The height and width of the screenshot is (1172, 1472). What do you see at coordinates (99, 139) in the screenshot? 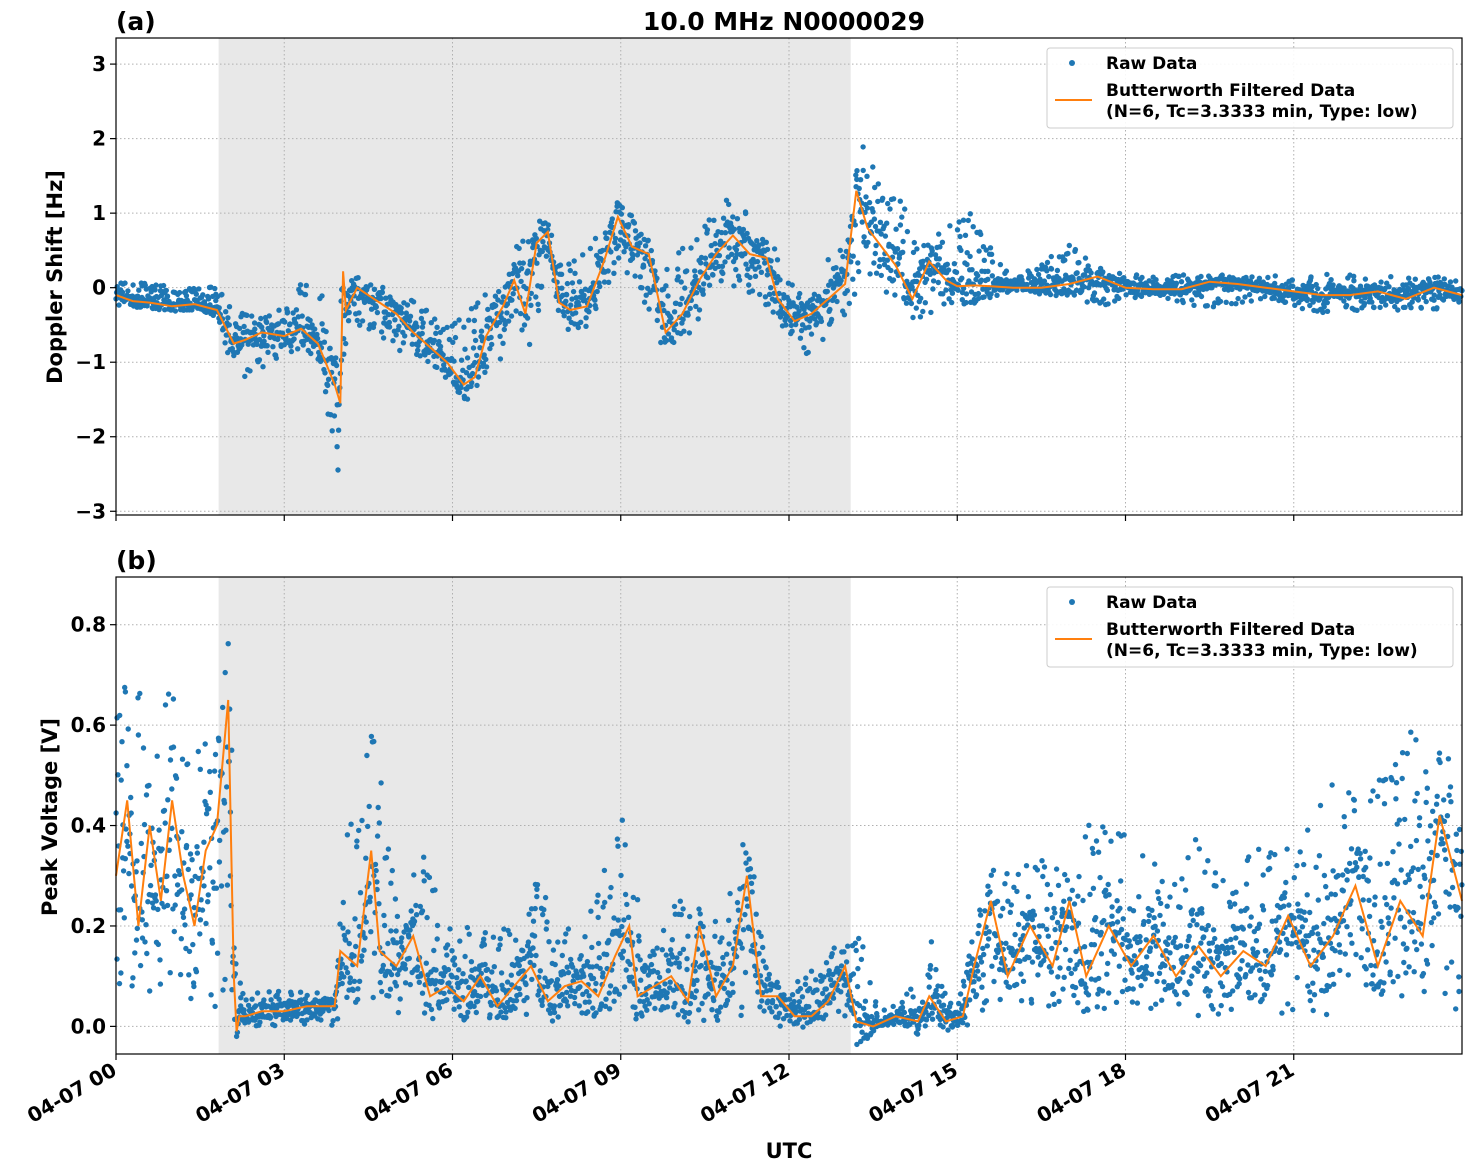
I see `y-tick-label: 2` at bounding box center [99, 139].